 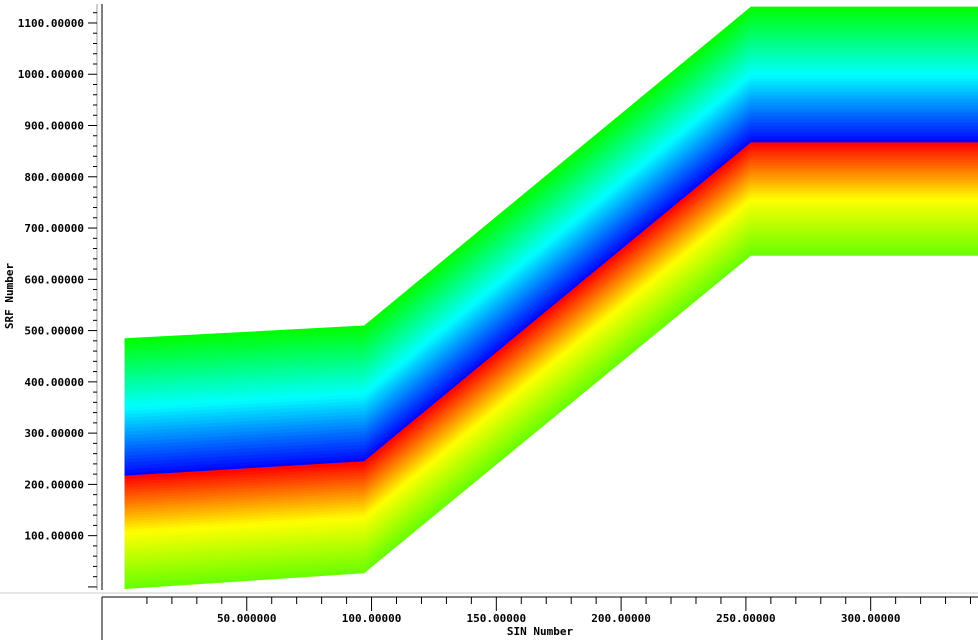 I want to click on x-tick-label: 250.00000, so click(x=746, y=618).